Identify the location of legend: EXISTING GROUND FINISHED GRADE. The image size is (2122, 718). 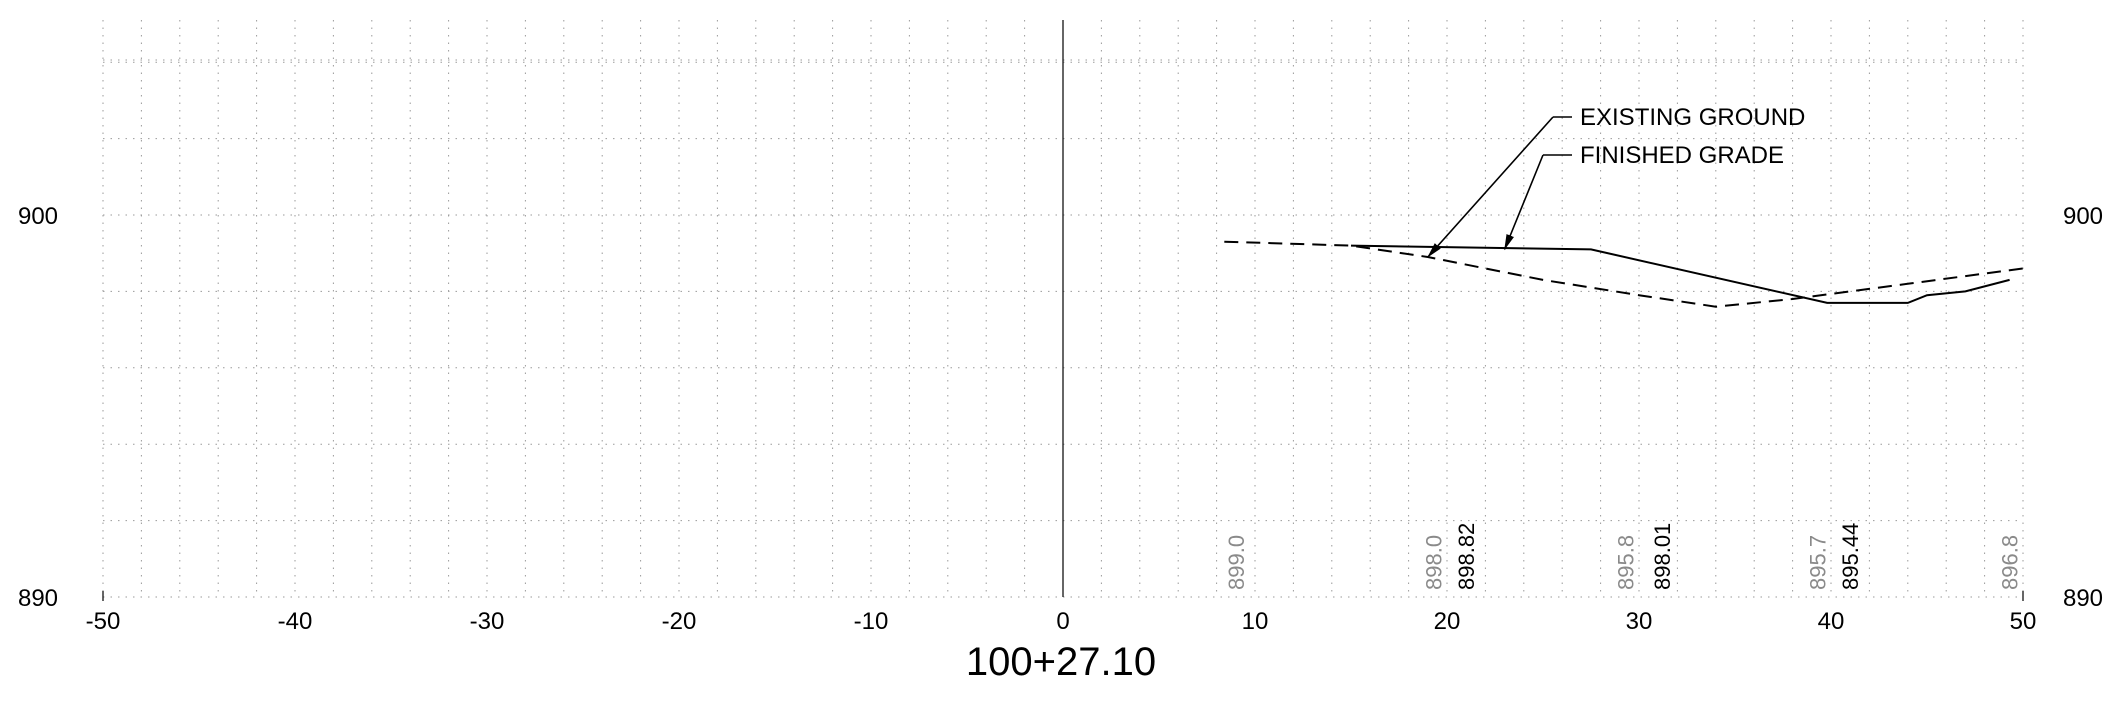
(1616, 181).